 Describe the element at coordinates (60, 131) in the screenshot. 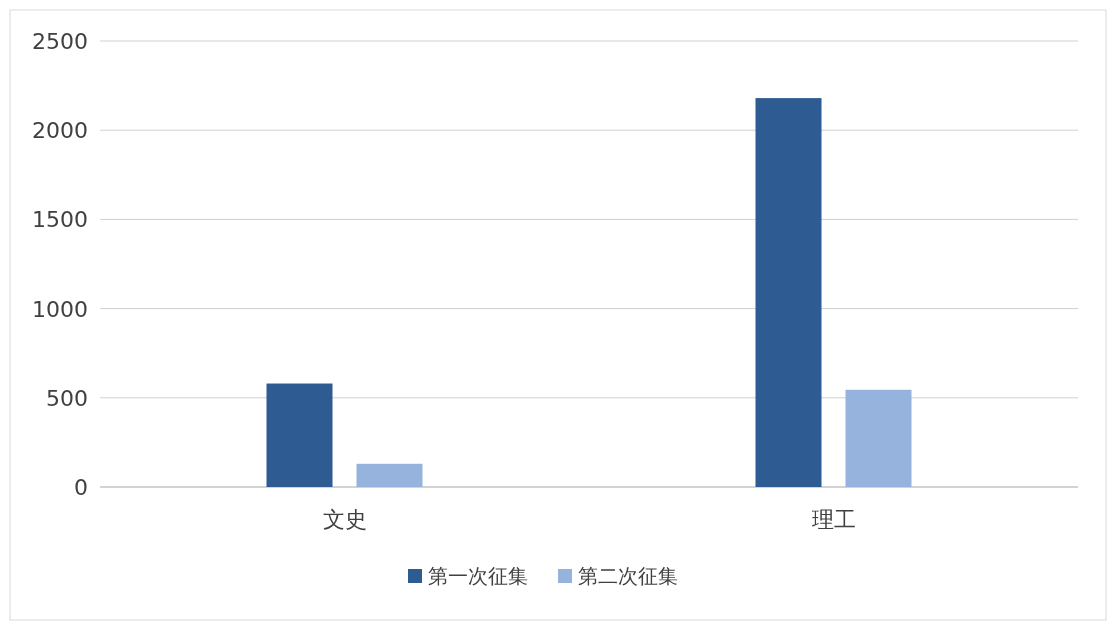

I see `y-tick-label: 2000` at that location.